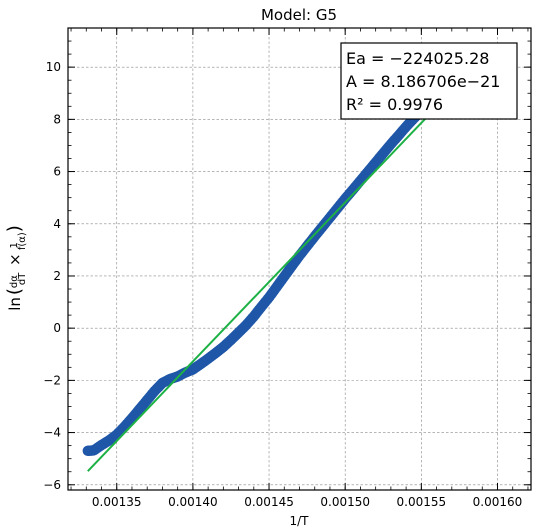 The height and width of the screenshot is (532, 537). What do you see at coordinates (299, 521) in the screenshot?
I see `x-axis-title: 1/T` at bounding box center [299, 521].